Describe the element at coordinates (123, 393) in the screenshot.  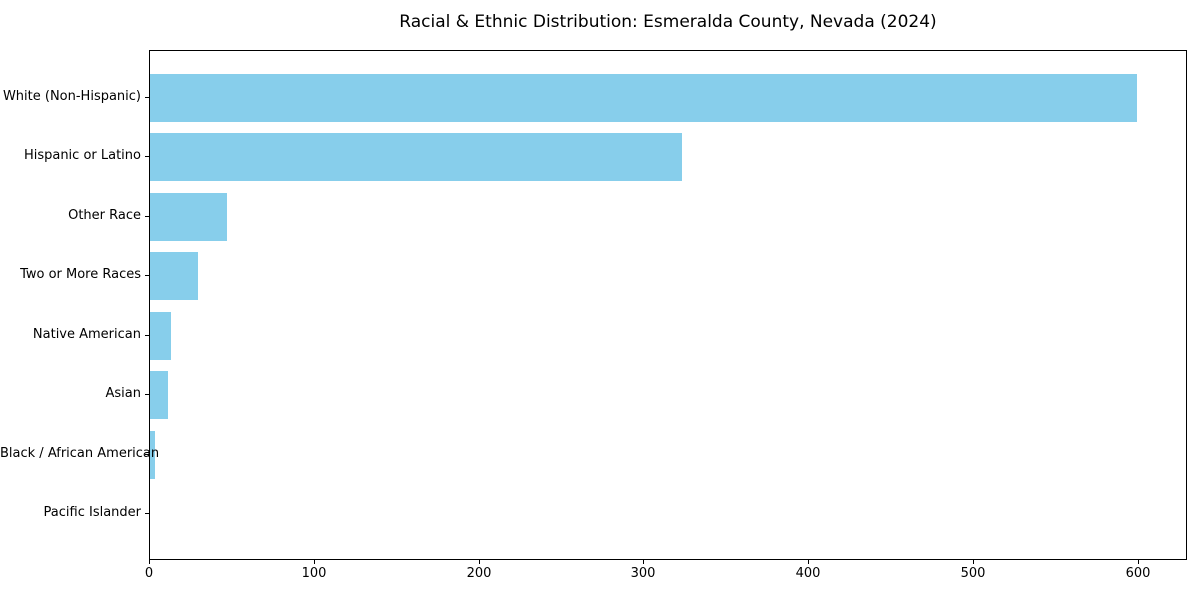
I see `y-tick-label: Asian` at that location.